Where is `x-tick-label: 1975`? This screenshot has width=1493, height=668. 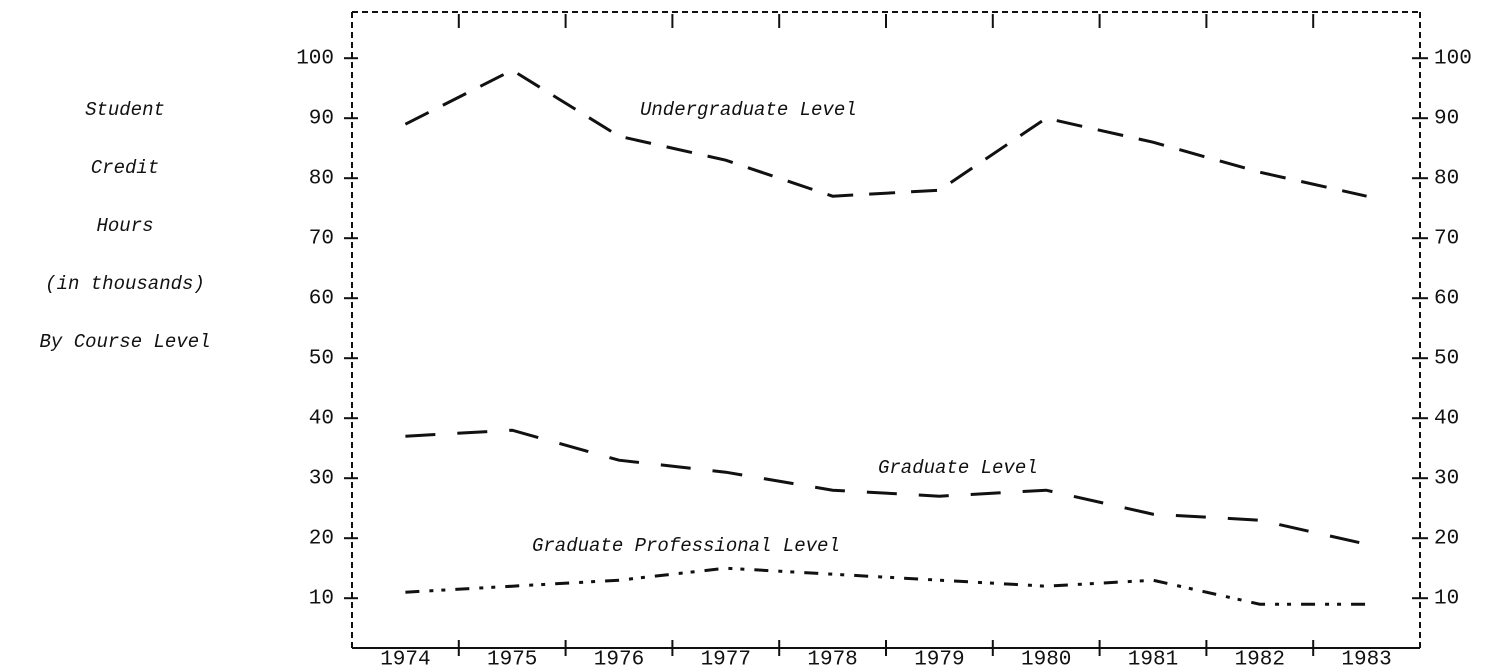 x-tick-label: 1975 is located at coordinates (512, 658).